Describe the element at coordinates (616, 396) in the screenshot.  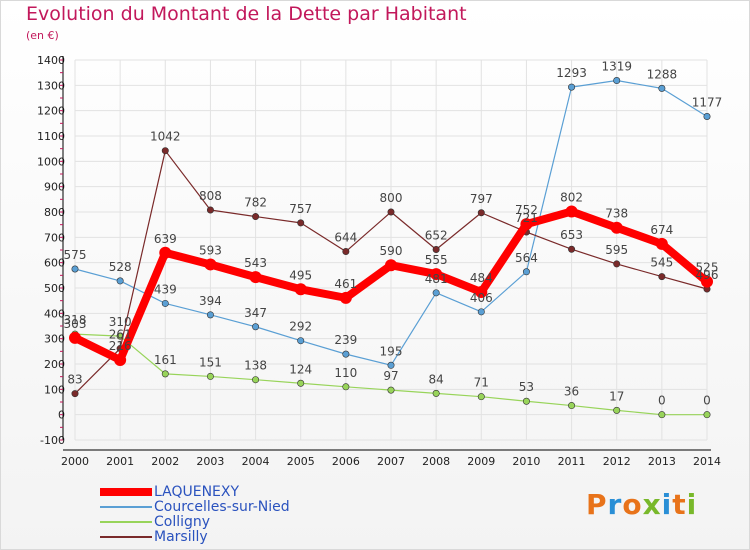
I see `series-colligny-data-label: 17` at that location.